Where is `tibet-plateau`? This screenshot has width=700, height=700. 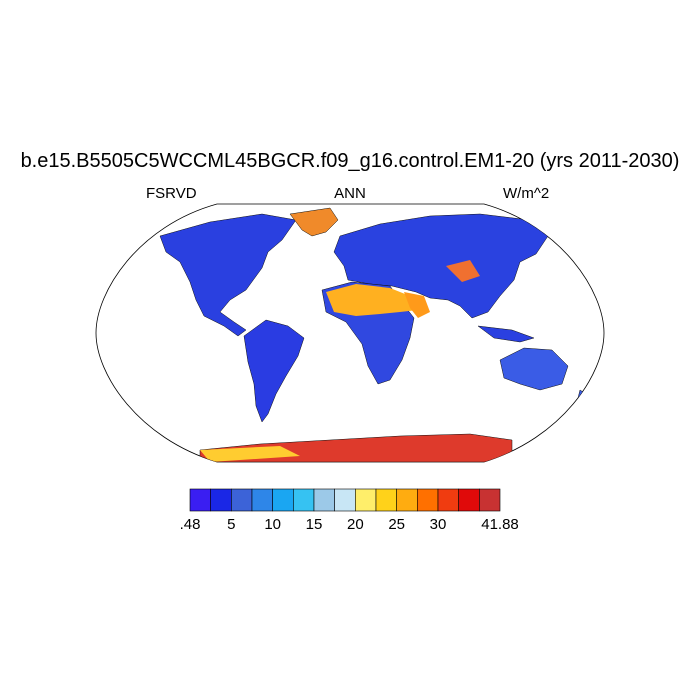
tibet-plateau is located at coordinates (463, 271).